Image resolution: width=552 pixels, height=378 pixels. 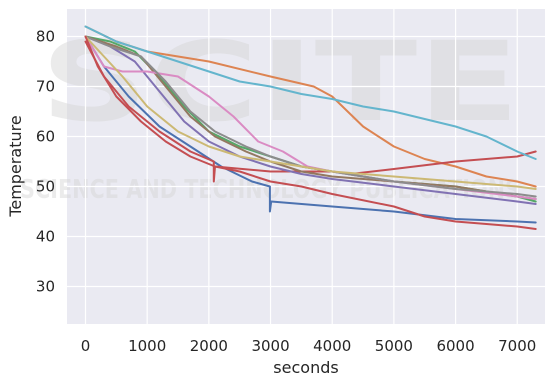 I want to click on y-tick-label: 80, so click(x=45, y=37).